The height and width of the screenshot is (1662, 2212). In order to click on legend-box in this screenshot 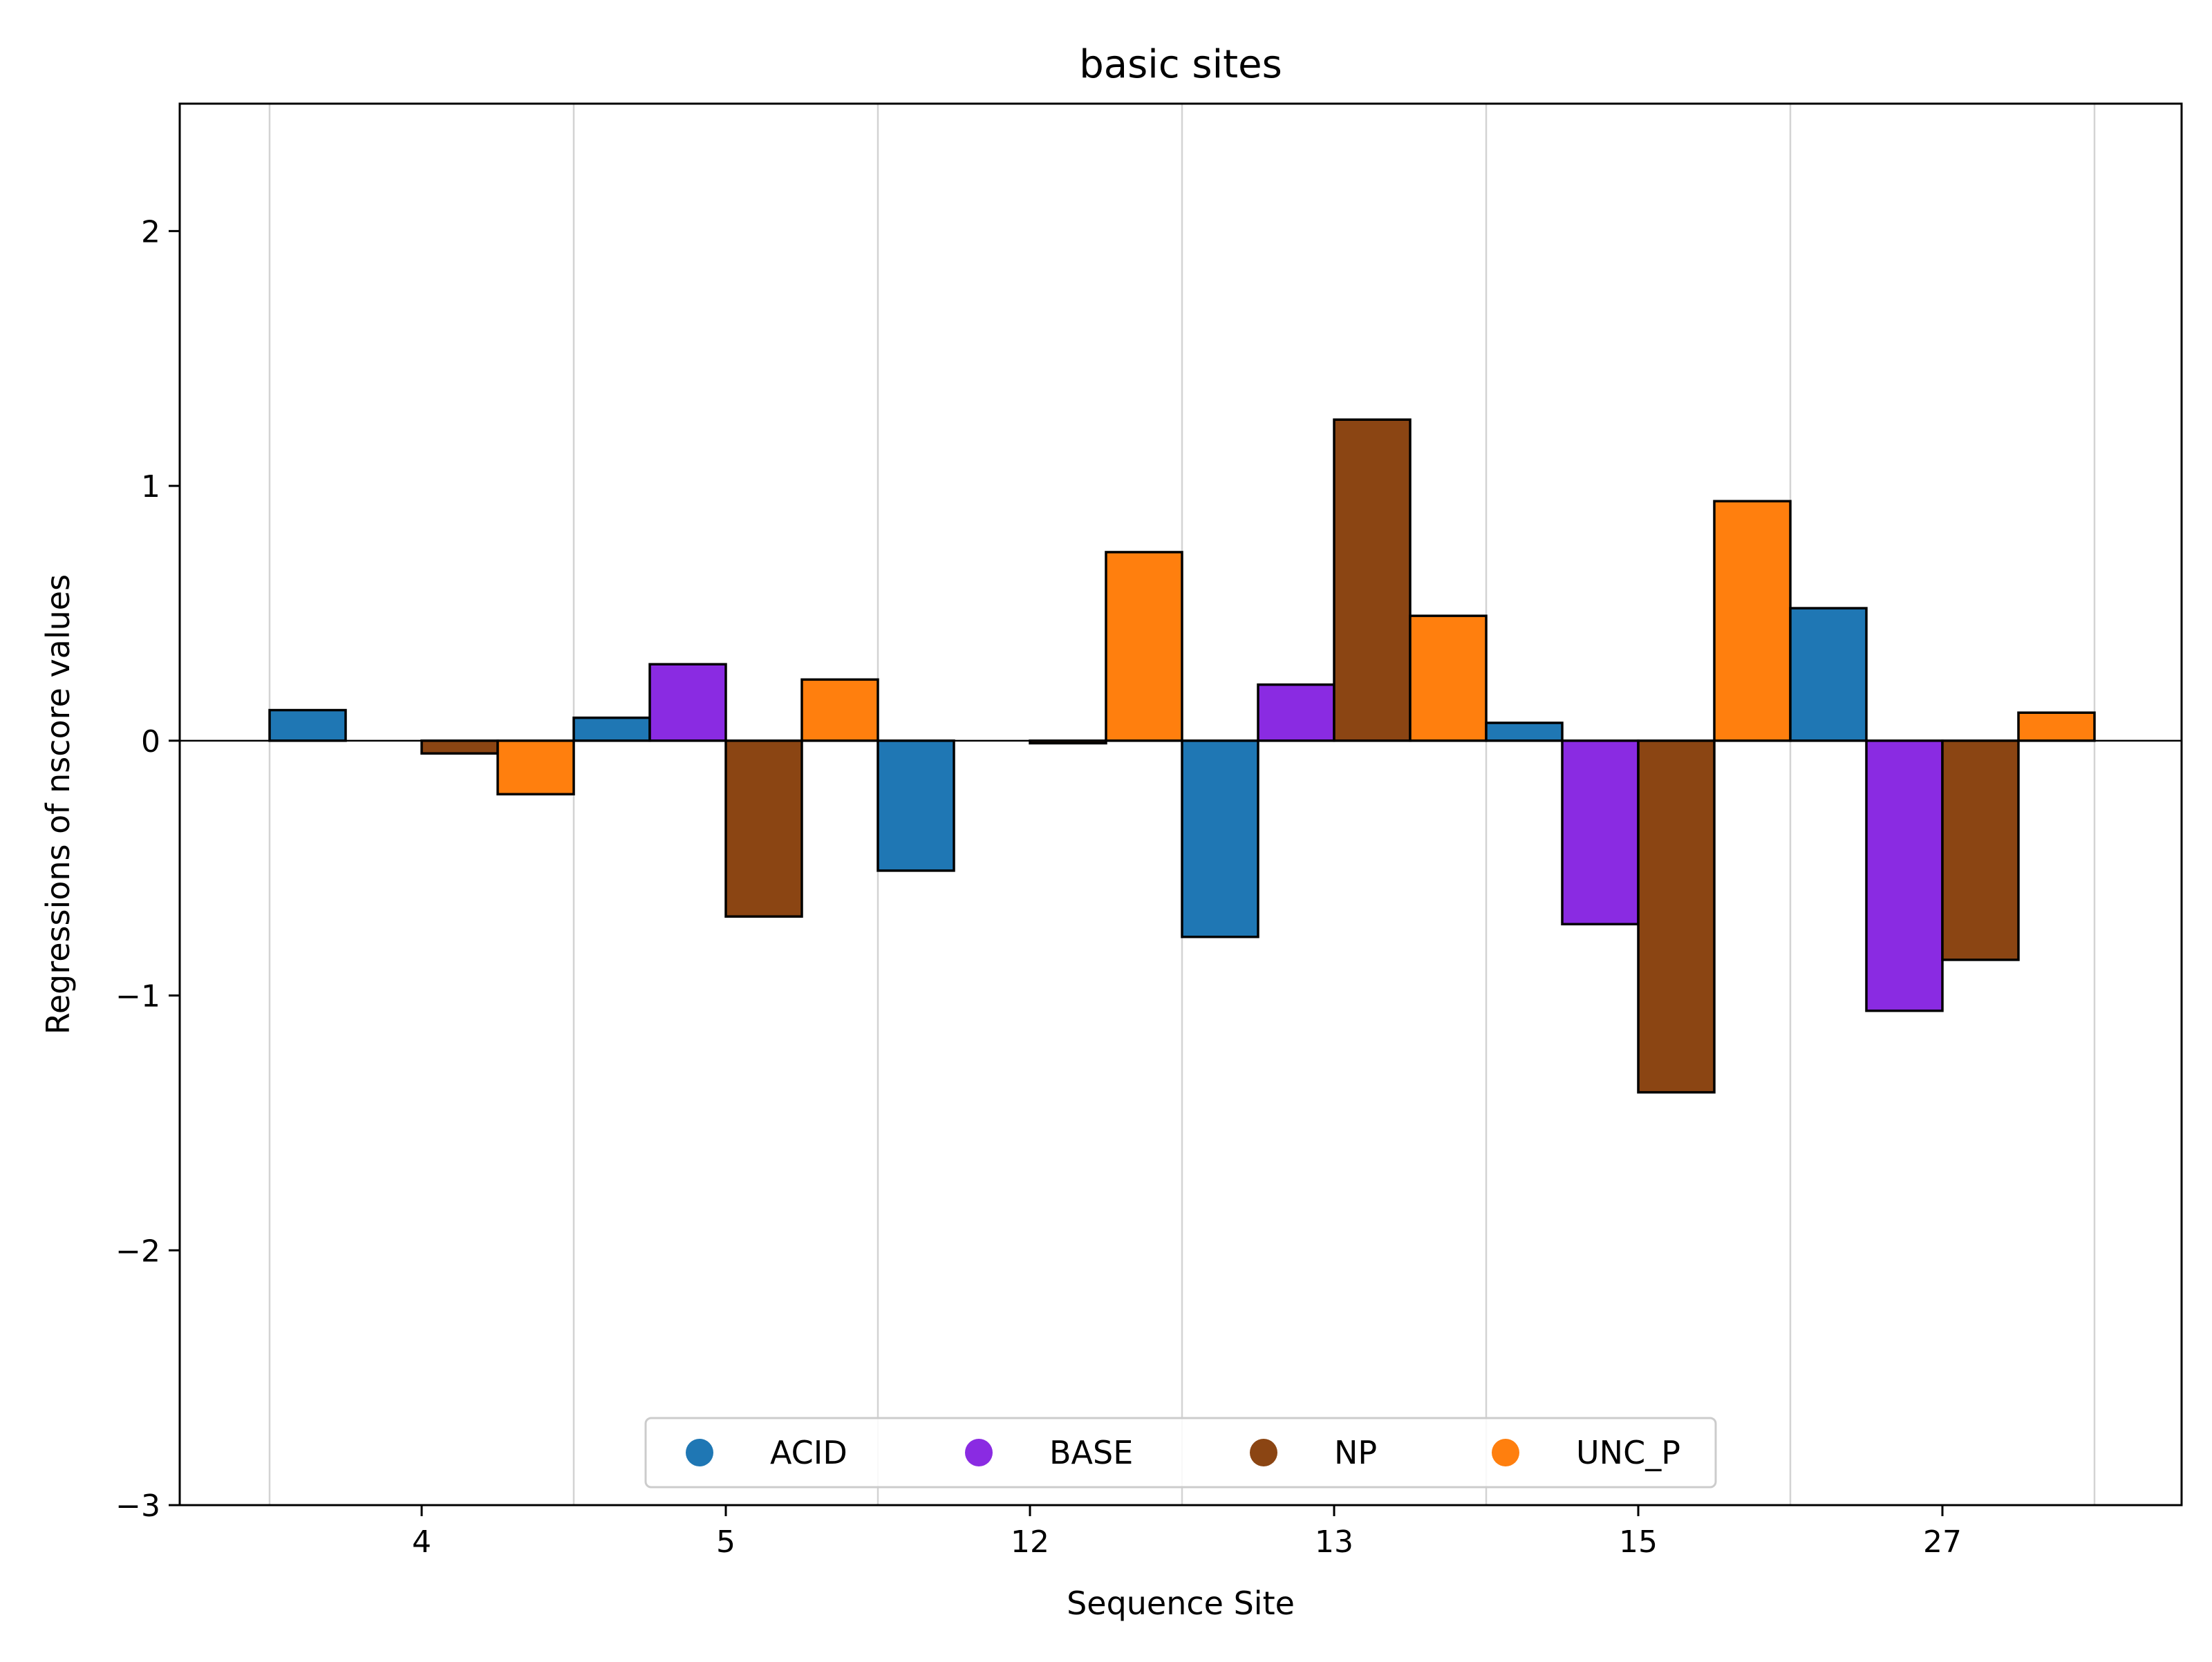, I will do `click(1180, 1453)`.